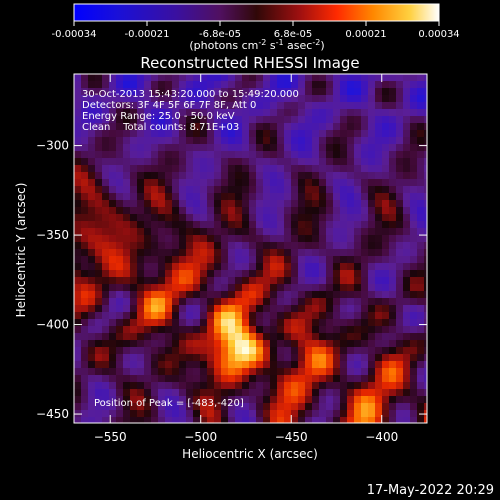 The height and width of the screenshot is (500, 500). I want to click on colorbar-gradient, so click(256, 12).